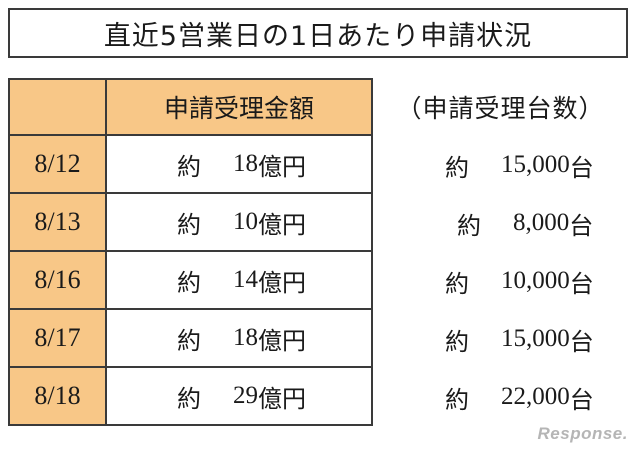 Image resolution: width=640 pixels, height=450 pixels. Describe the element at coordinates (56, 165) in the screenshot. I see `row-date: 8/12` at that location.